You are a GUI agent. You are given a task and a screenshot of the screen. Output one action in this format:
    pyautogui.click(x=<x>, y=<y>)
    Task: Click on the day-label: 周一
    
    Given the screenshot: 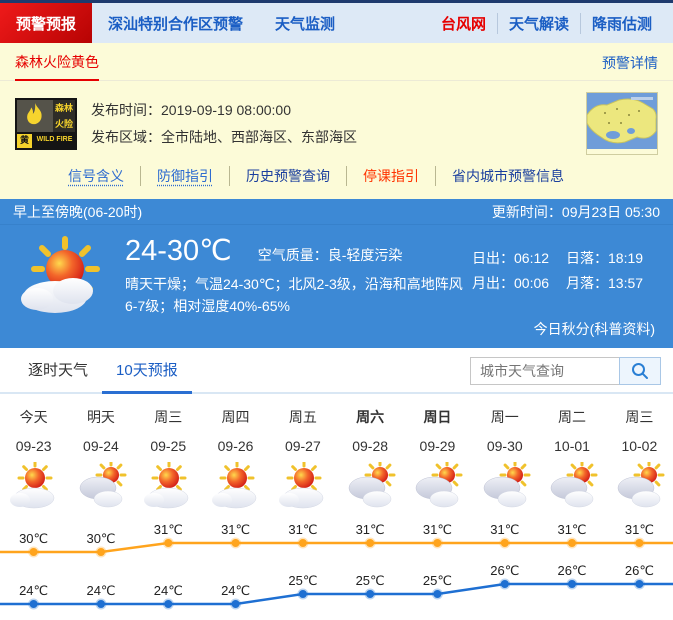 What is the action you would take?
    pyautogui.click(x=504, y=417)
    